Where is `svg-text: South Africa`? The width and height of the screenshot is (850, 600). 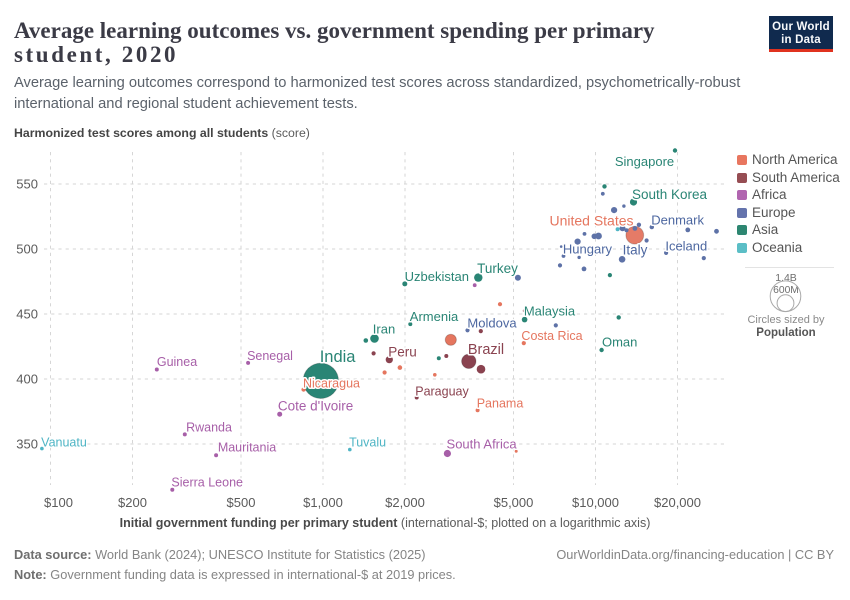
svg-text: South Africa is located at coordinates (482, 444).